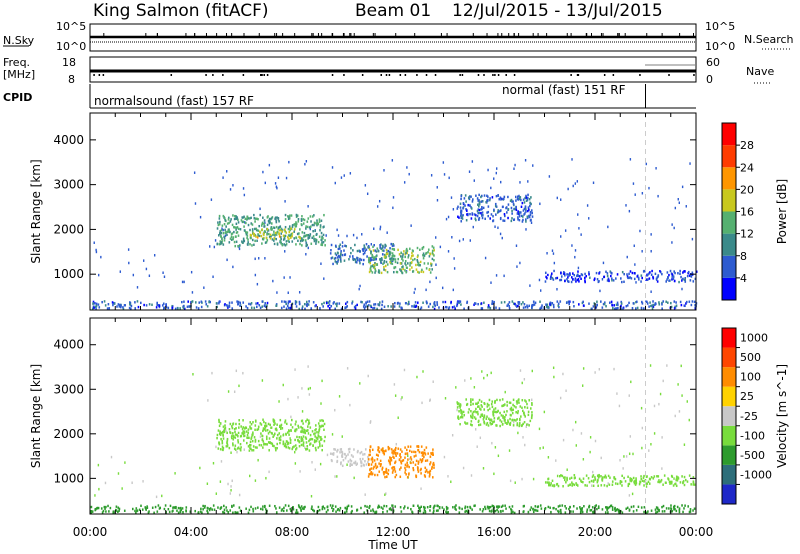 The height and width of the screenshot is (554, 800). What do you see at coordinates (68, 478) in the screenshot?
I see `y-tick-label: 1000` at bounding box center [68, 478].